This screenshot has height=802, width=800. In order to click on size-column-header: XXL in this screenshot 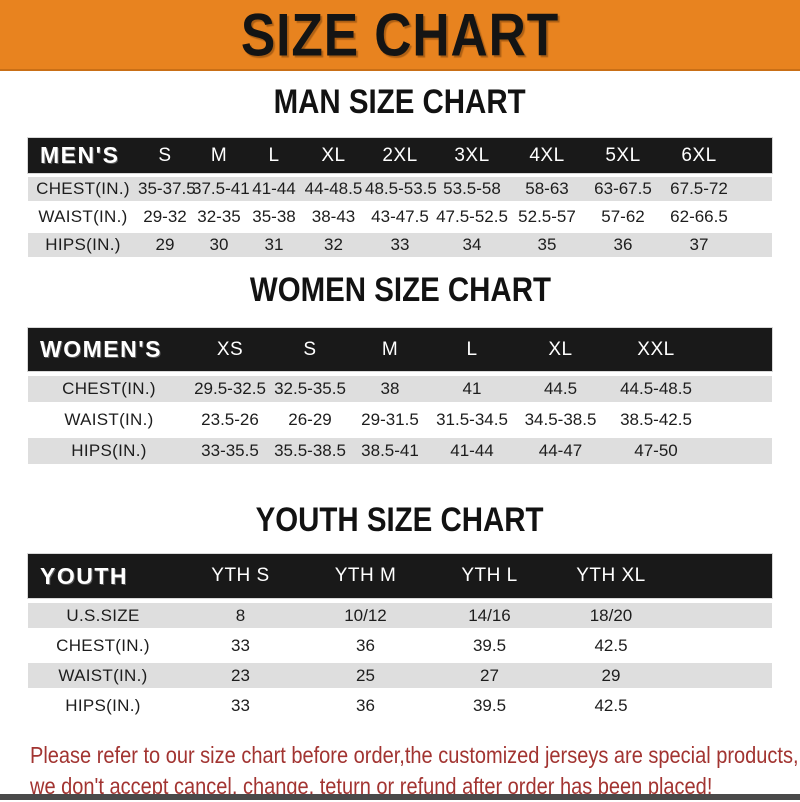, I will do `click(656, 349)`.